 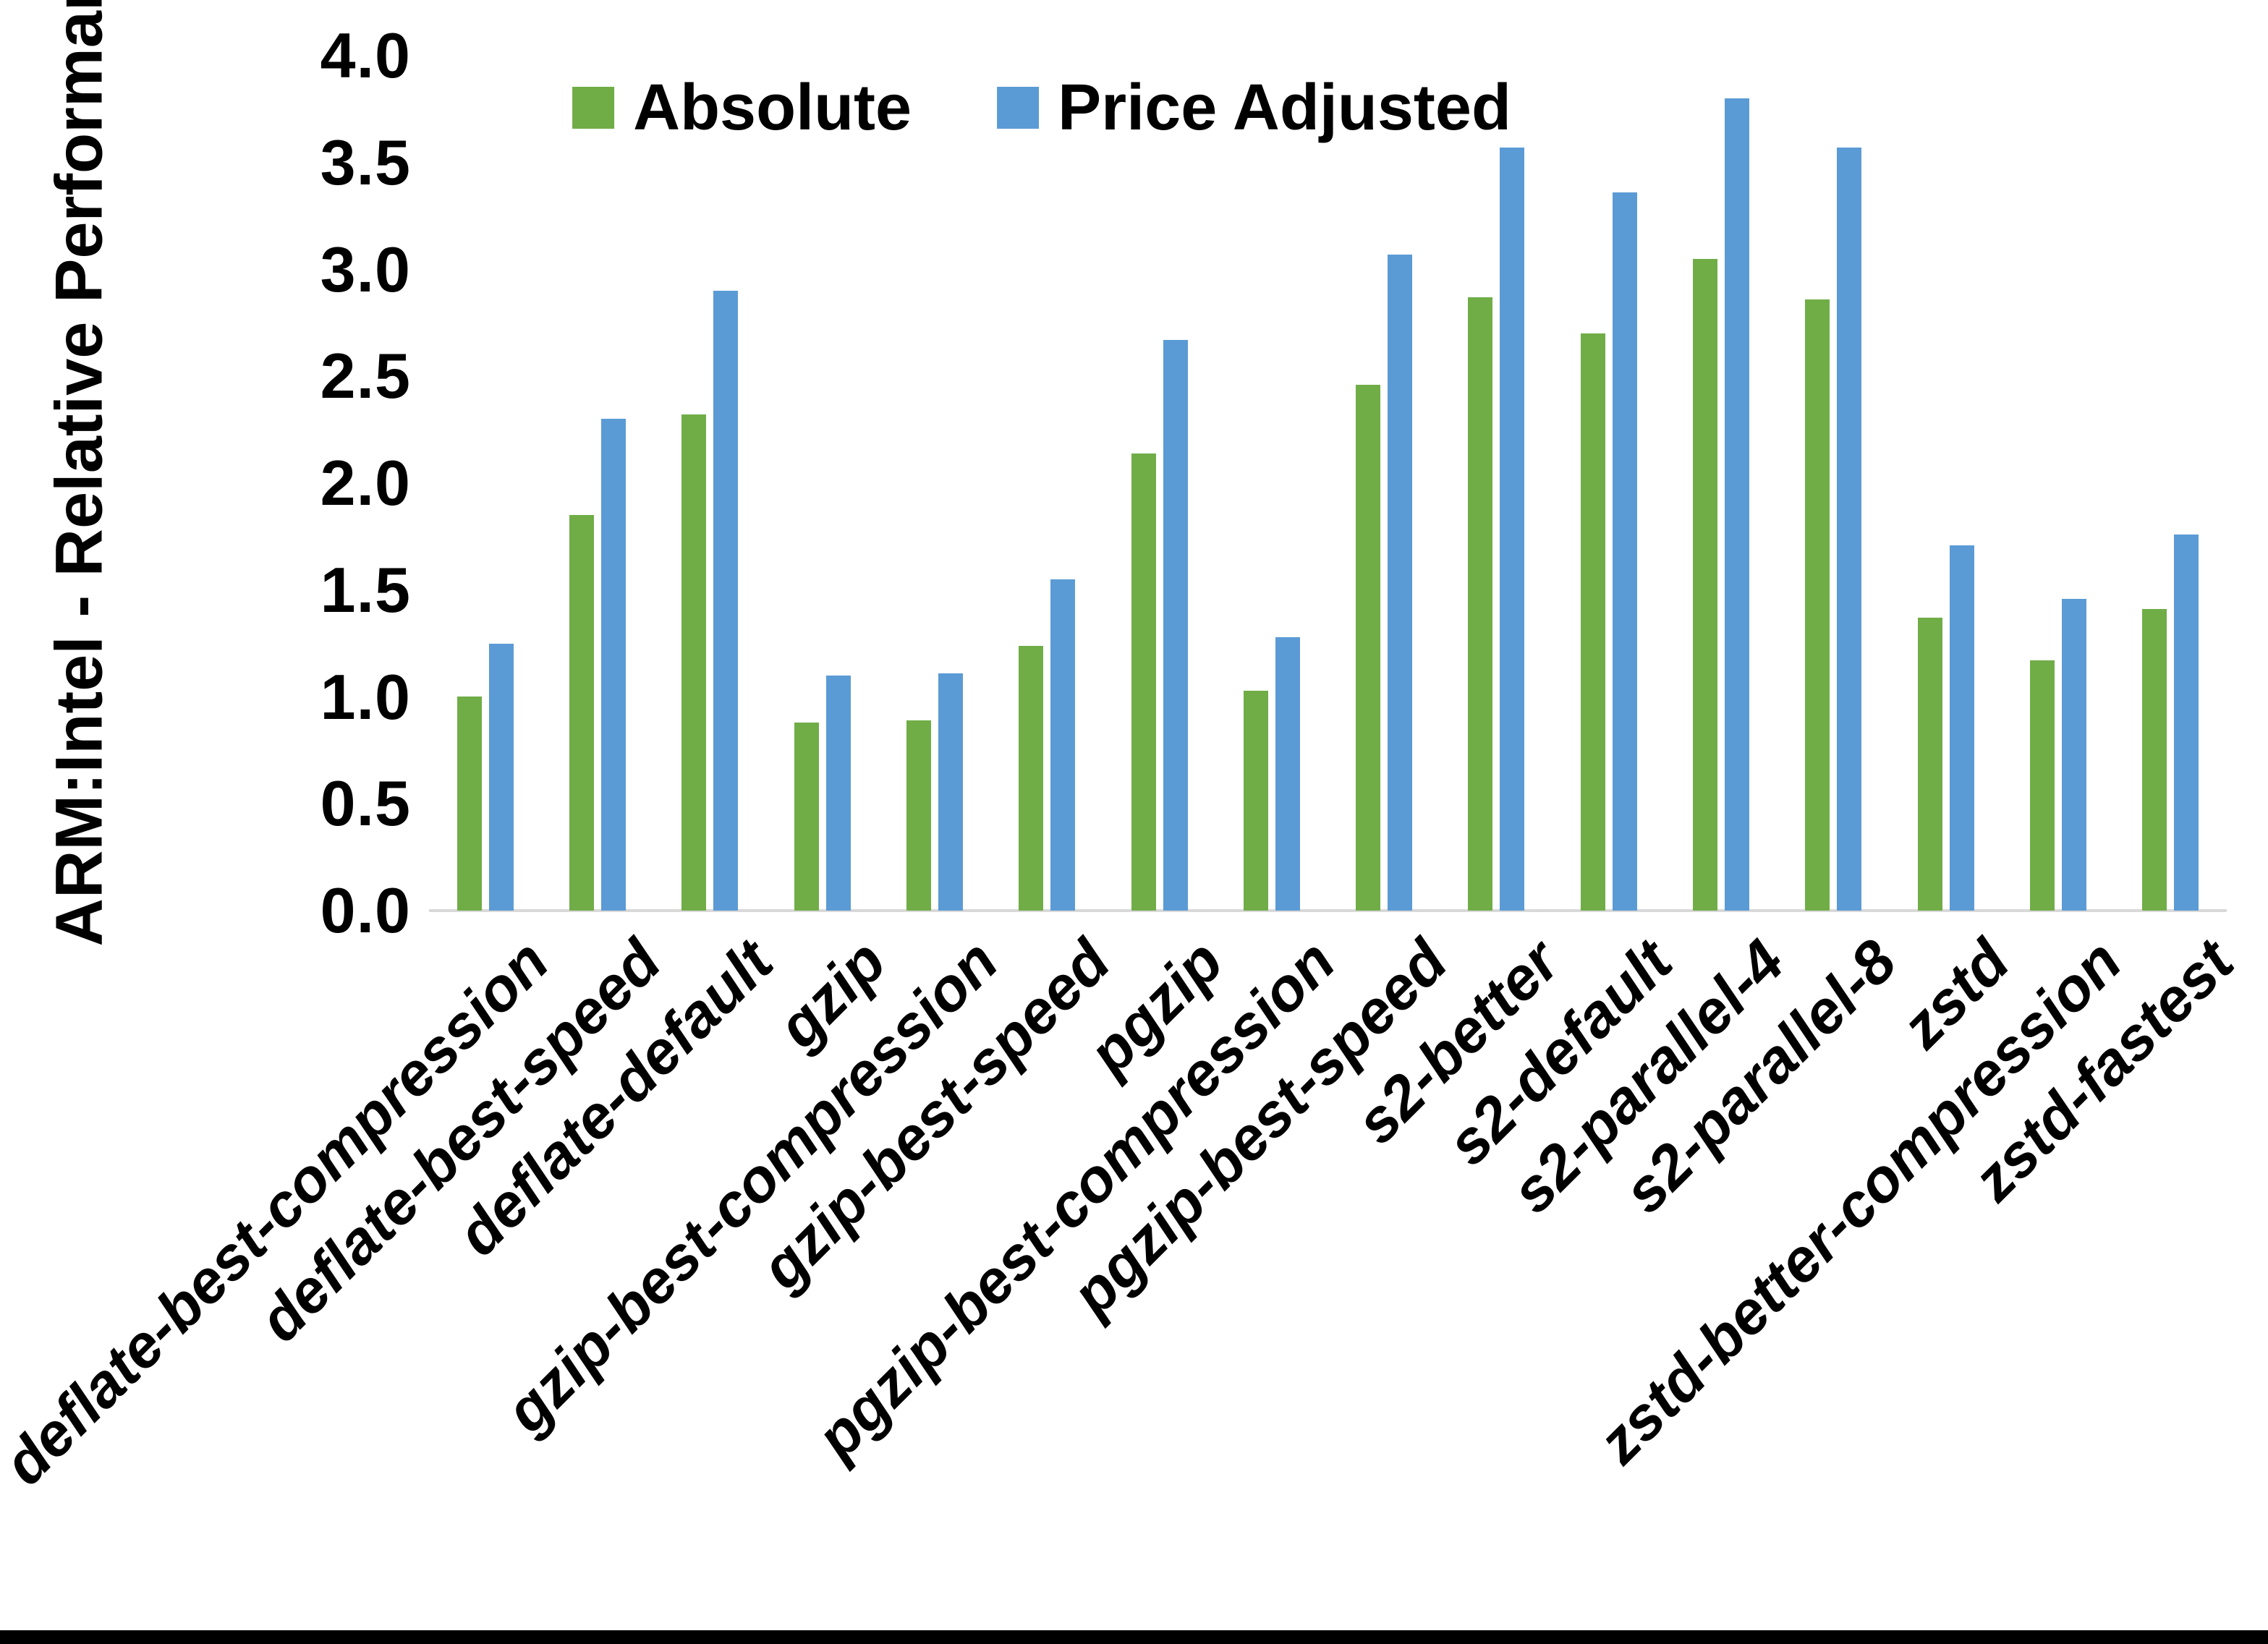 I want to click on y-tick-label: 0.0, so click(x=365, y=910).